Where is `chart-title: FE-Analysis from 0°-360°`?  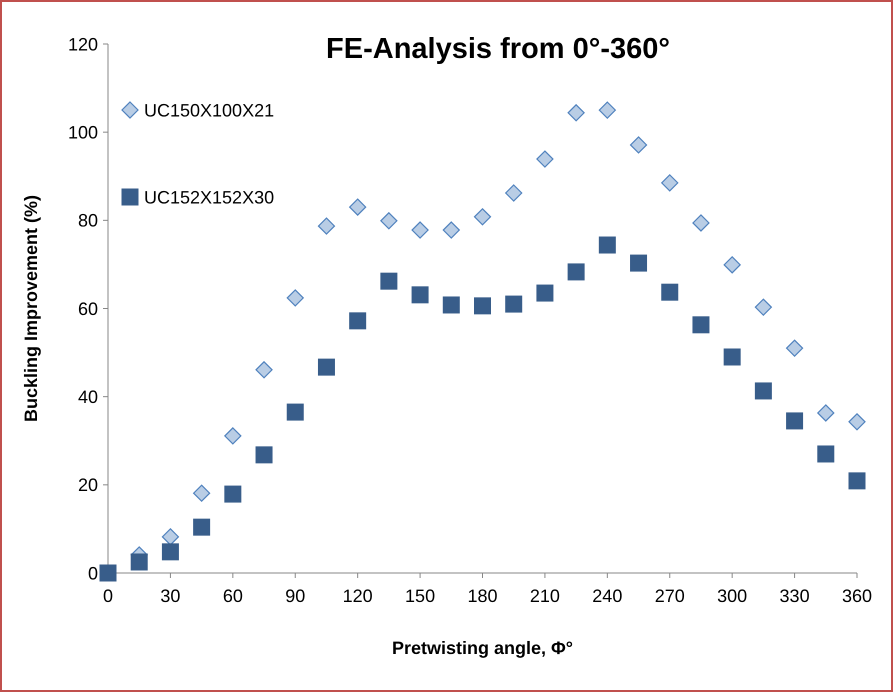 chart-title: FE-Analysis from 0°-360° is located at coordinates (498, 49).